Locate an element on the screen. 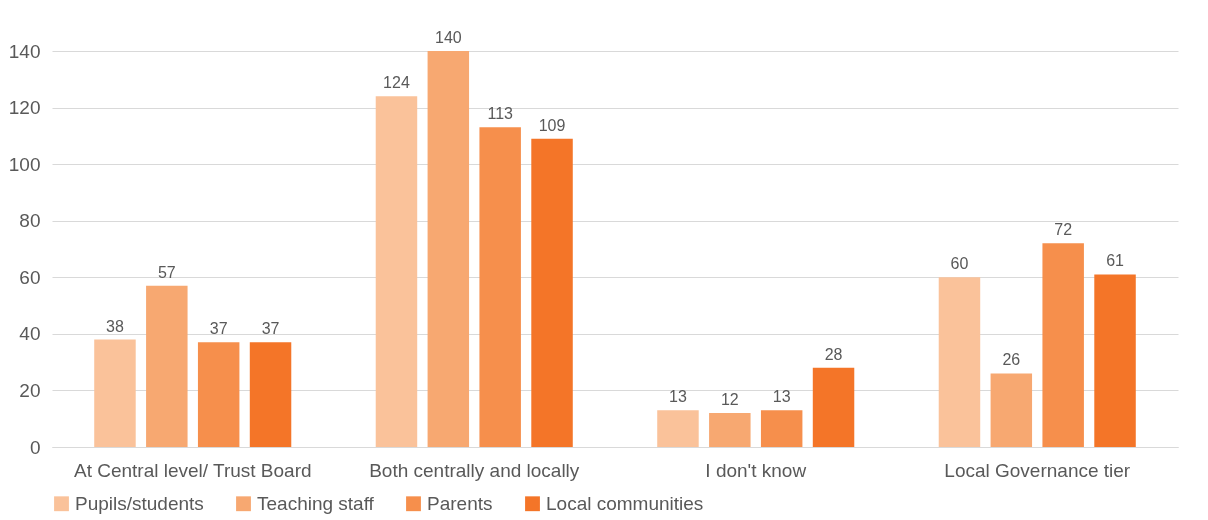  data-label: 124 is located at coordinates (396, 83).